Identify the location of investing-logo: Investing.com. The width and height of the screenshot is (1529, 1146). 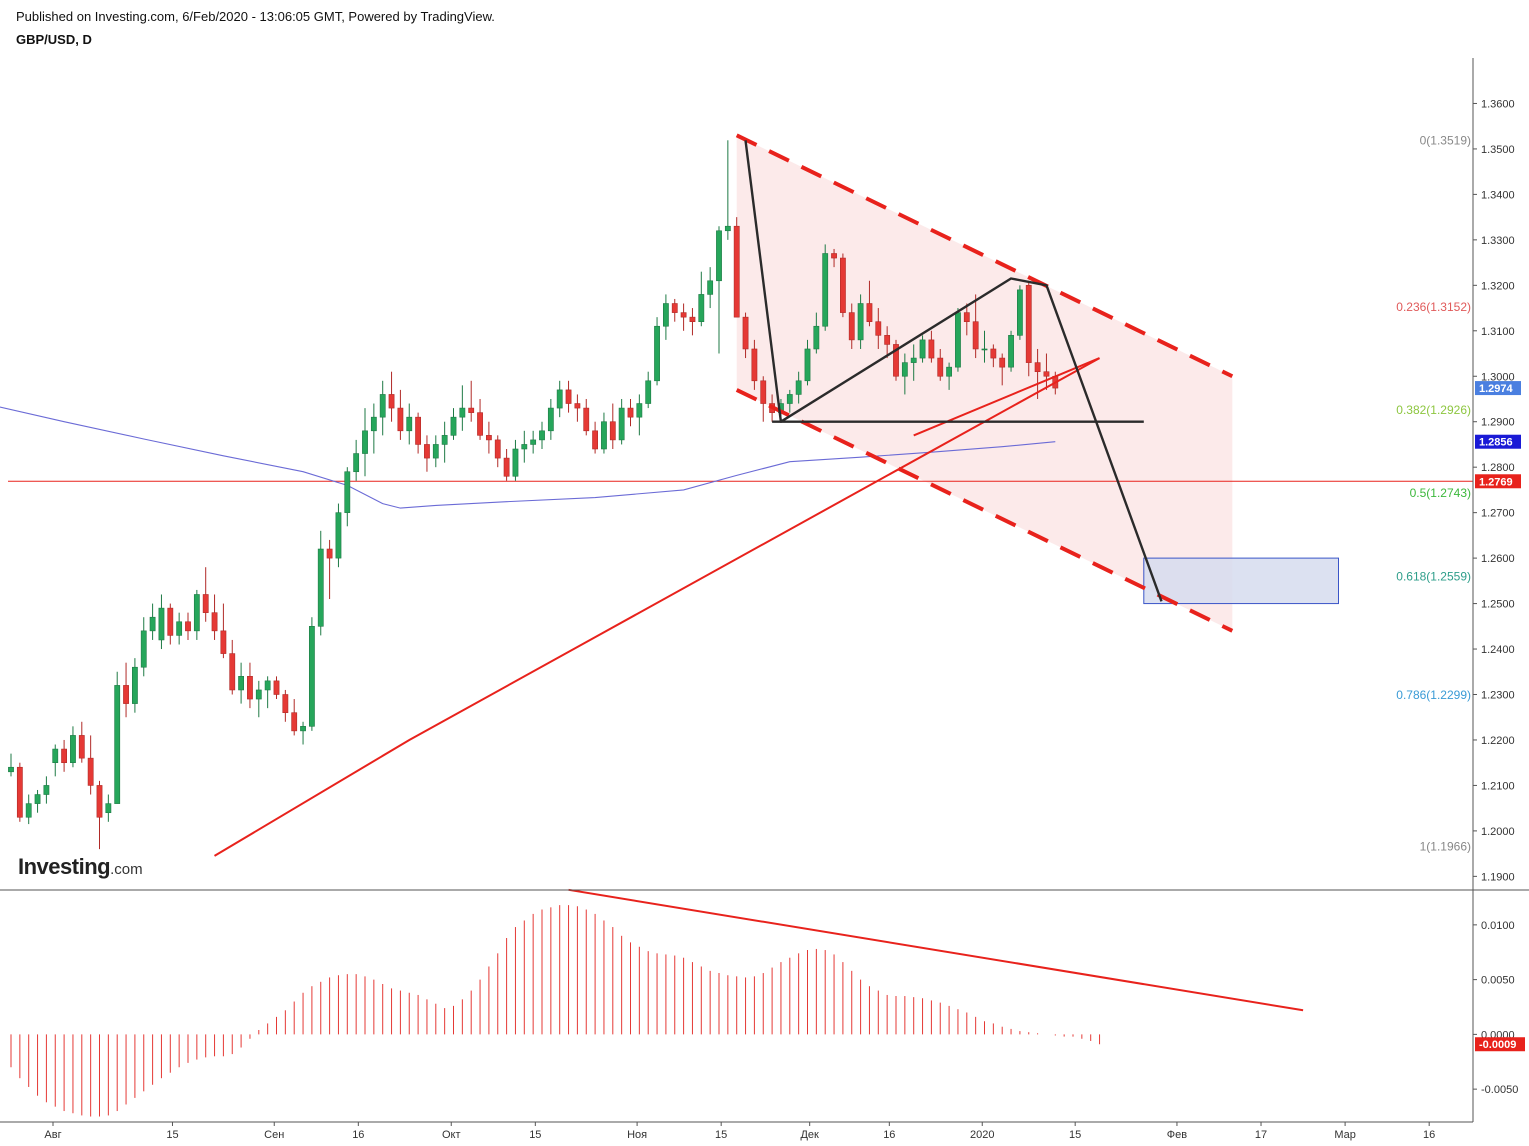
(80, 867).